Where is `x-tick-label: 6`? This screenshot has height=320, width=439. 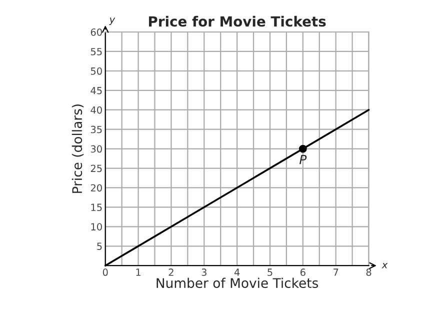 x-tick-label: 6 is located at coordinates (303, 272).